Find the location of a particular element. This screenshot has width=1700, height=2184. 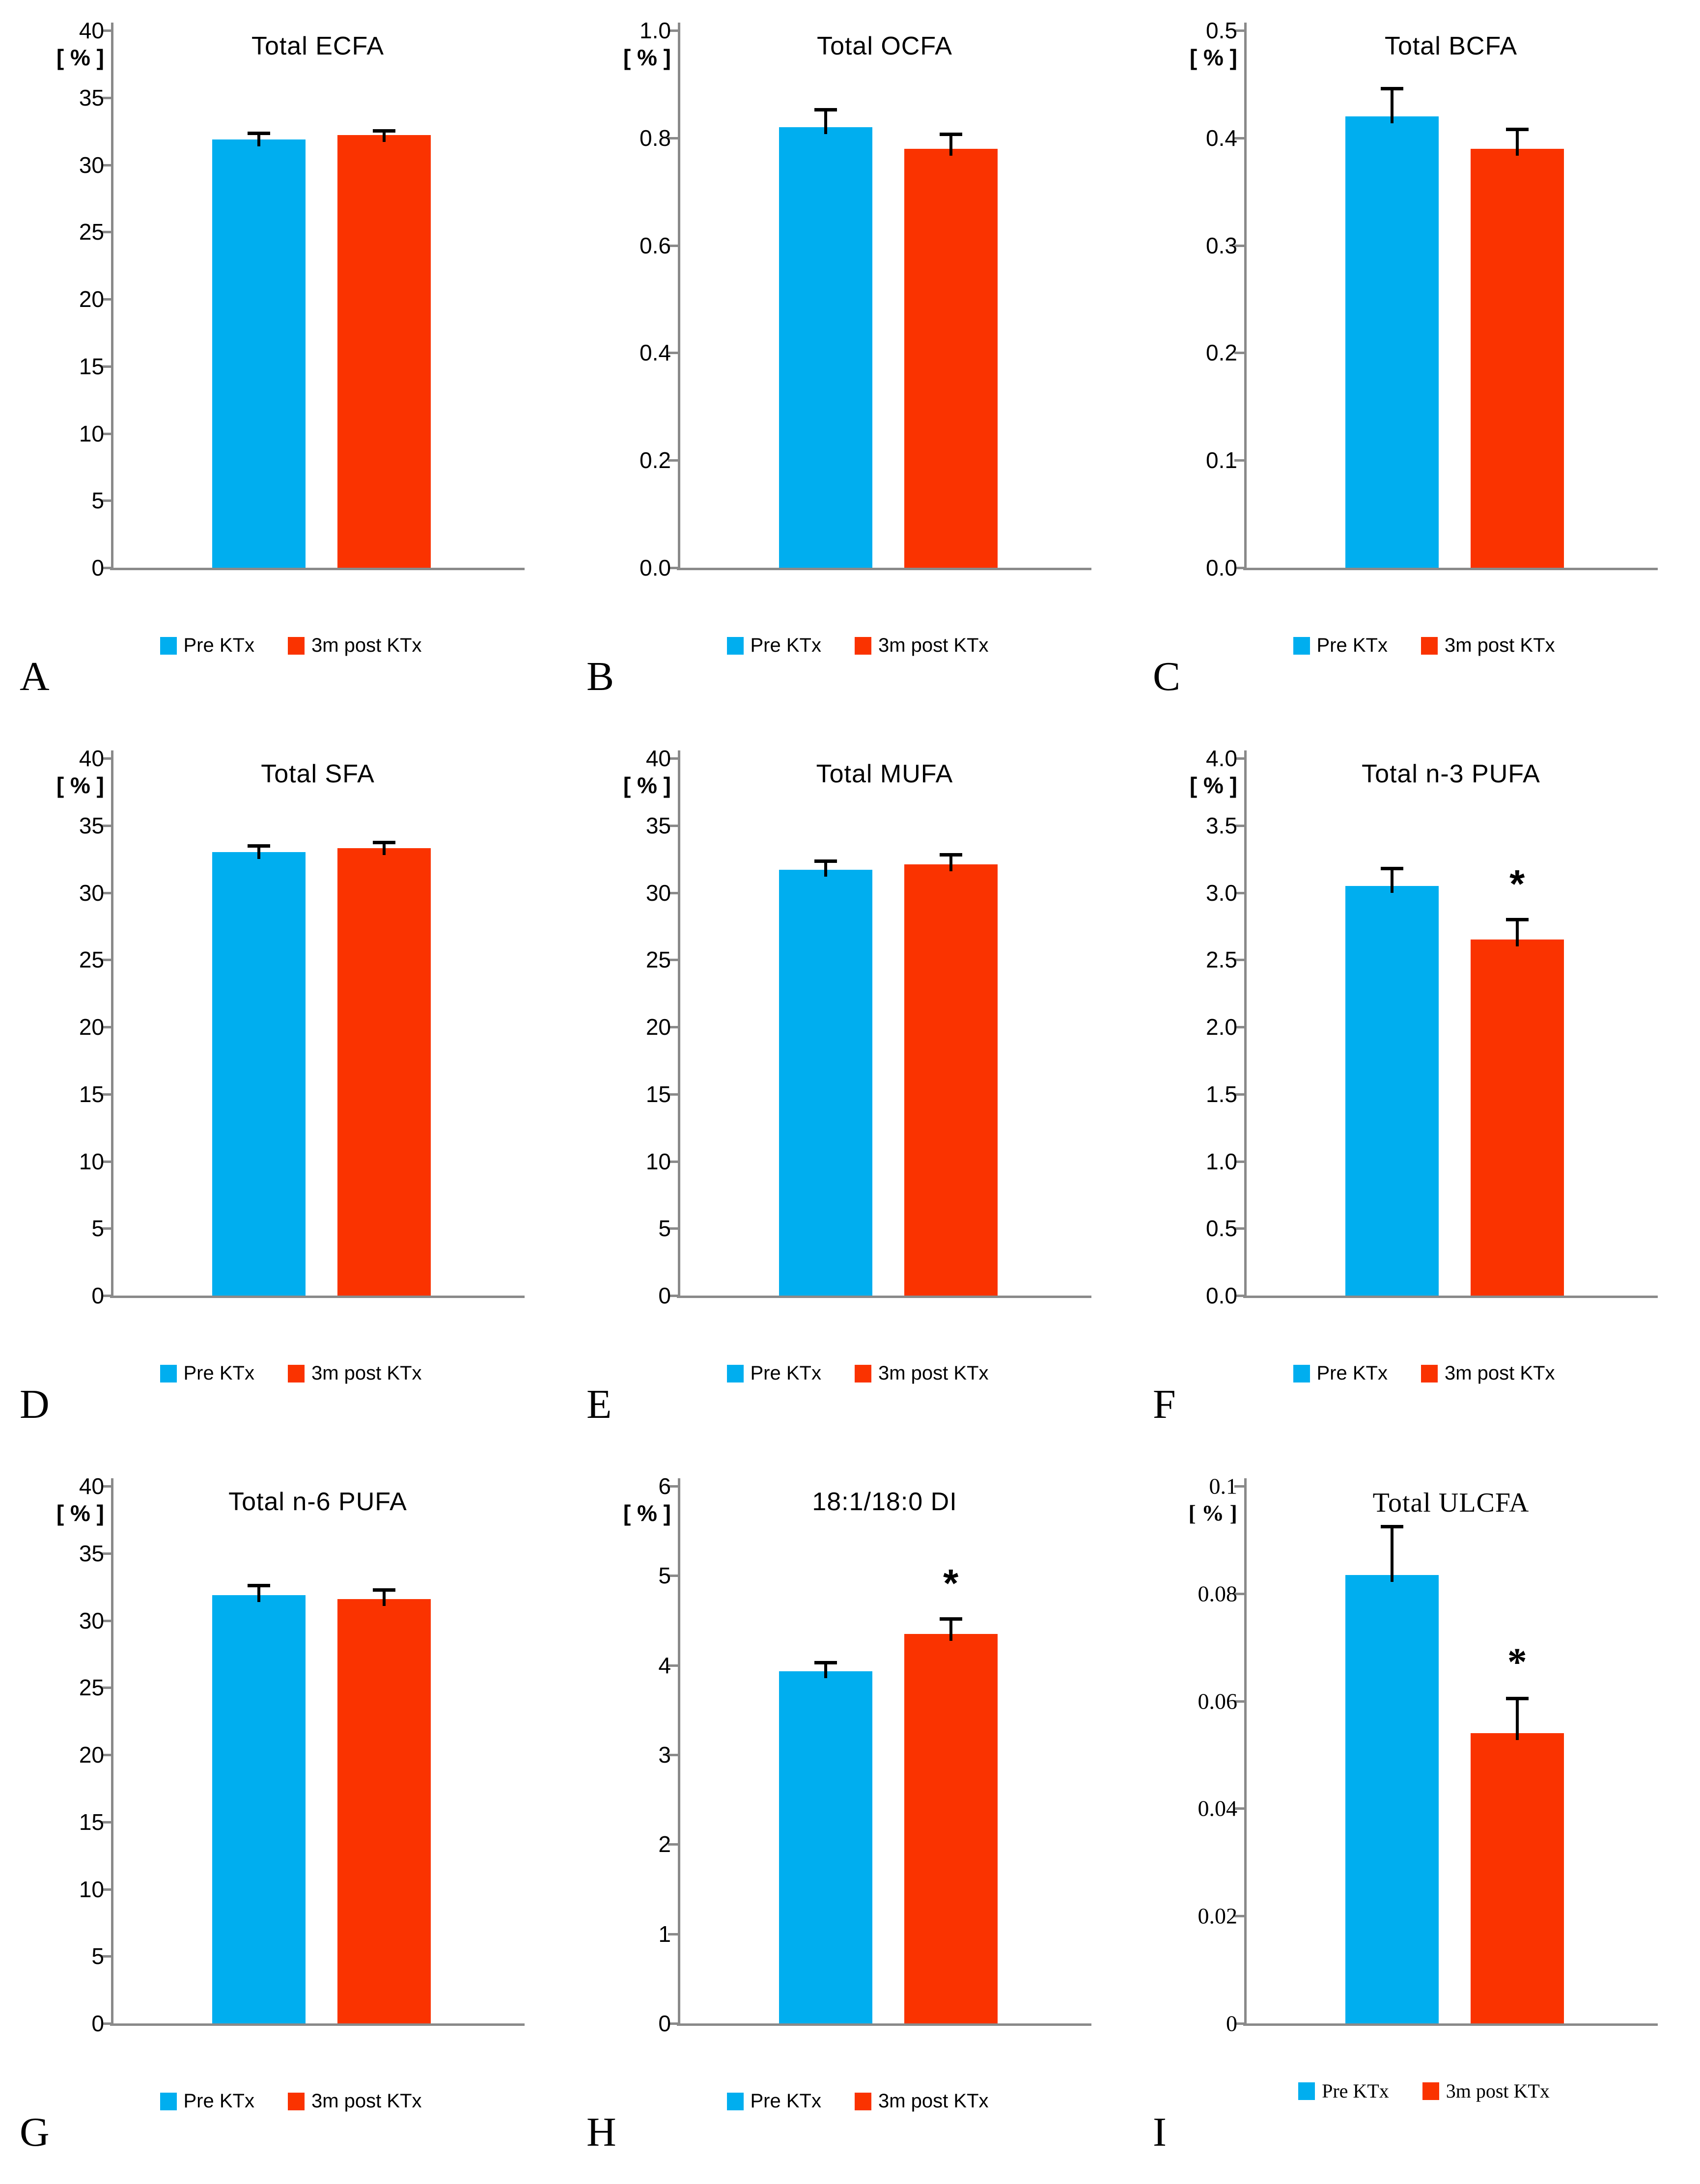

y-tick-label: 40 is located at coordinates (658, 758).